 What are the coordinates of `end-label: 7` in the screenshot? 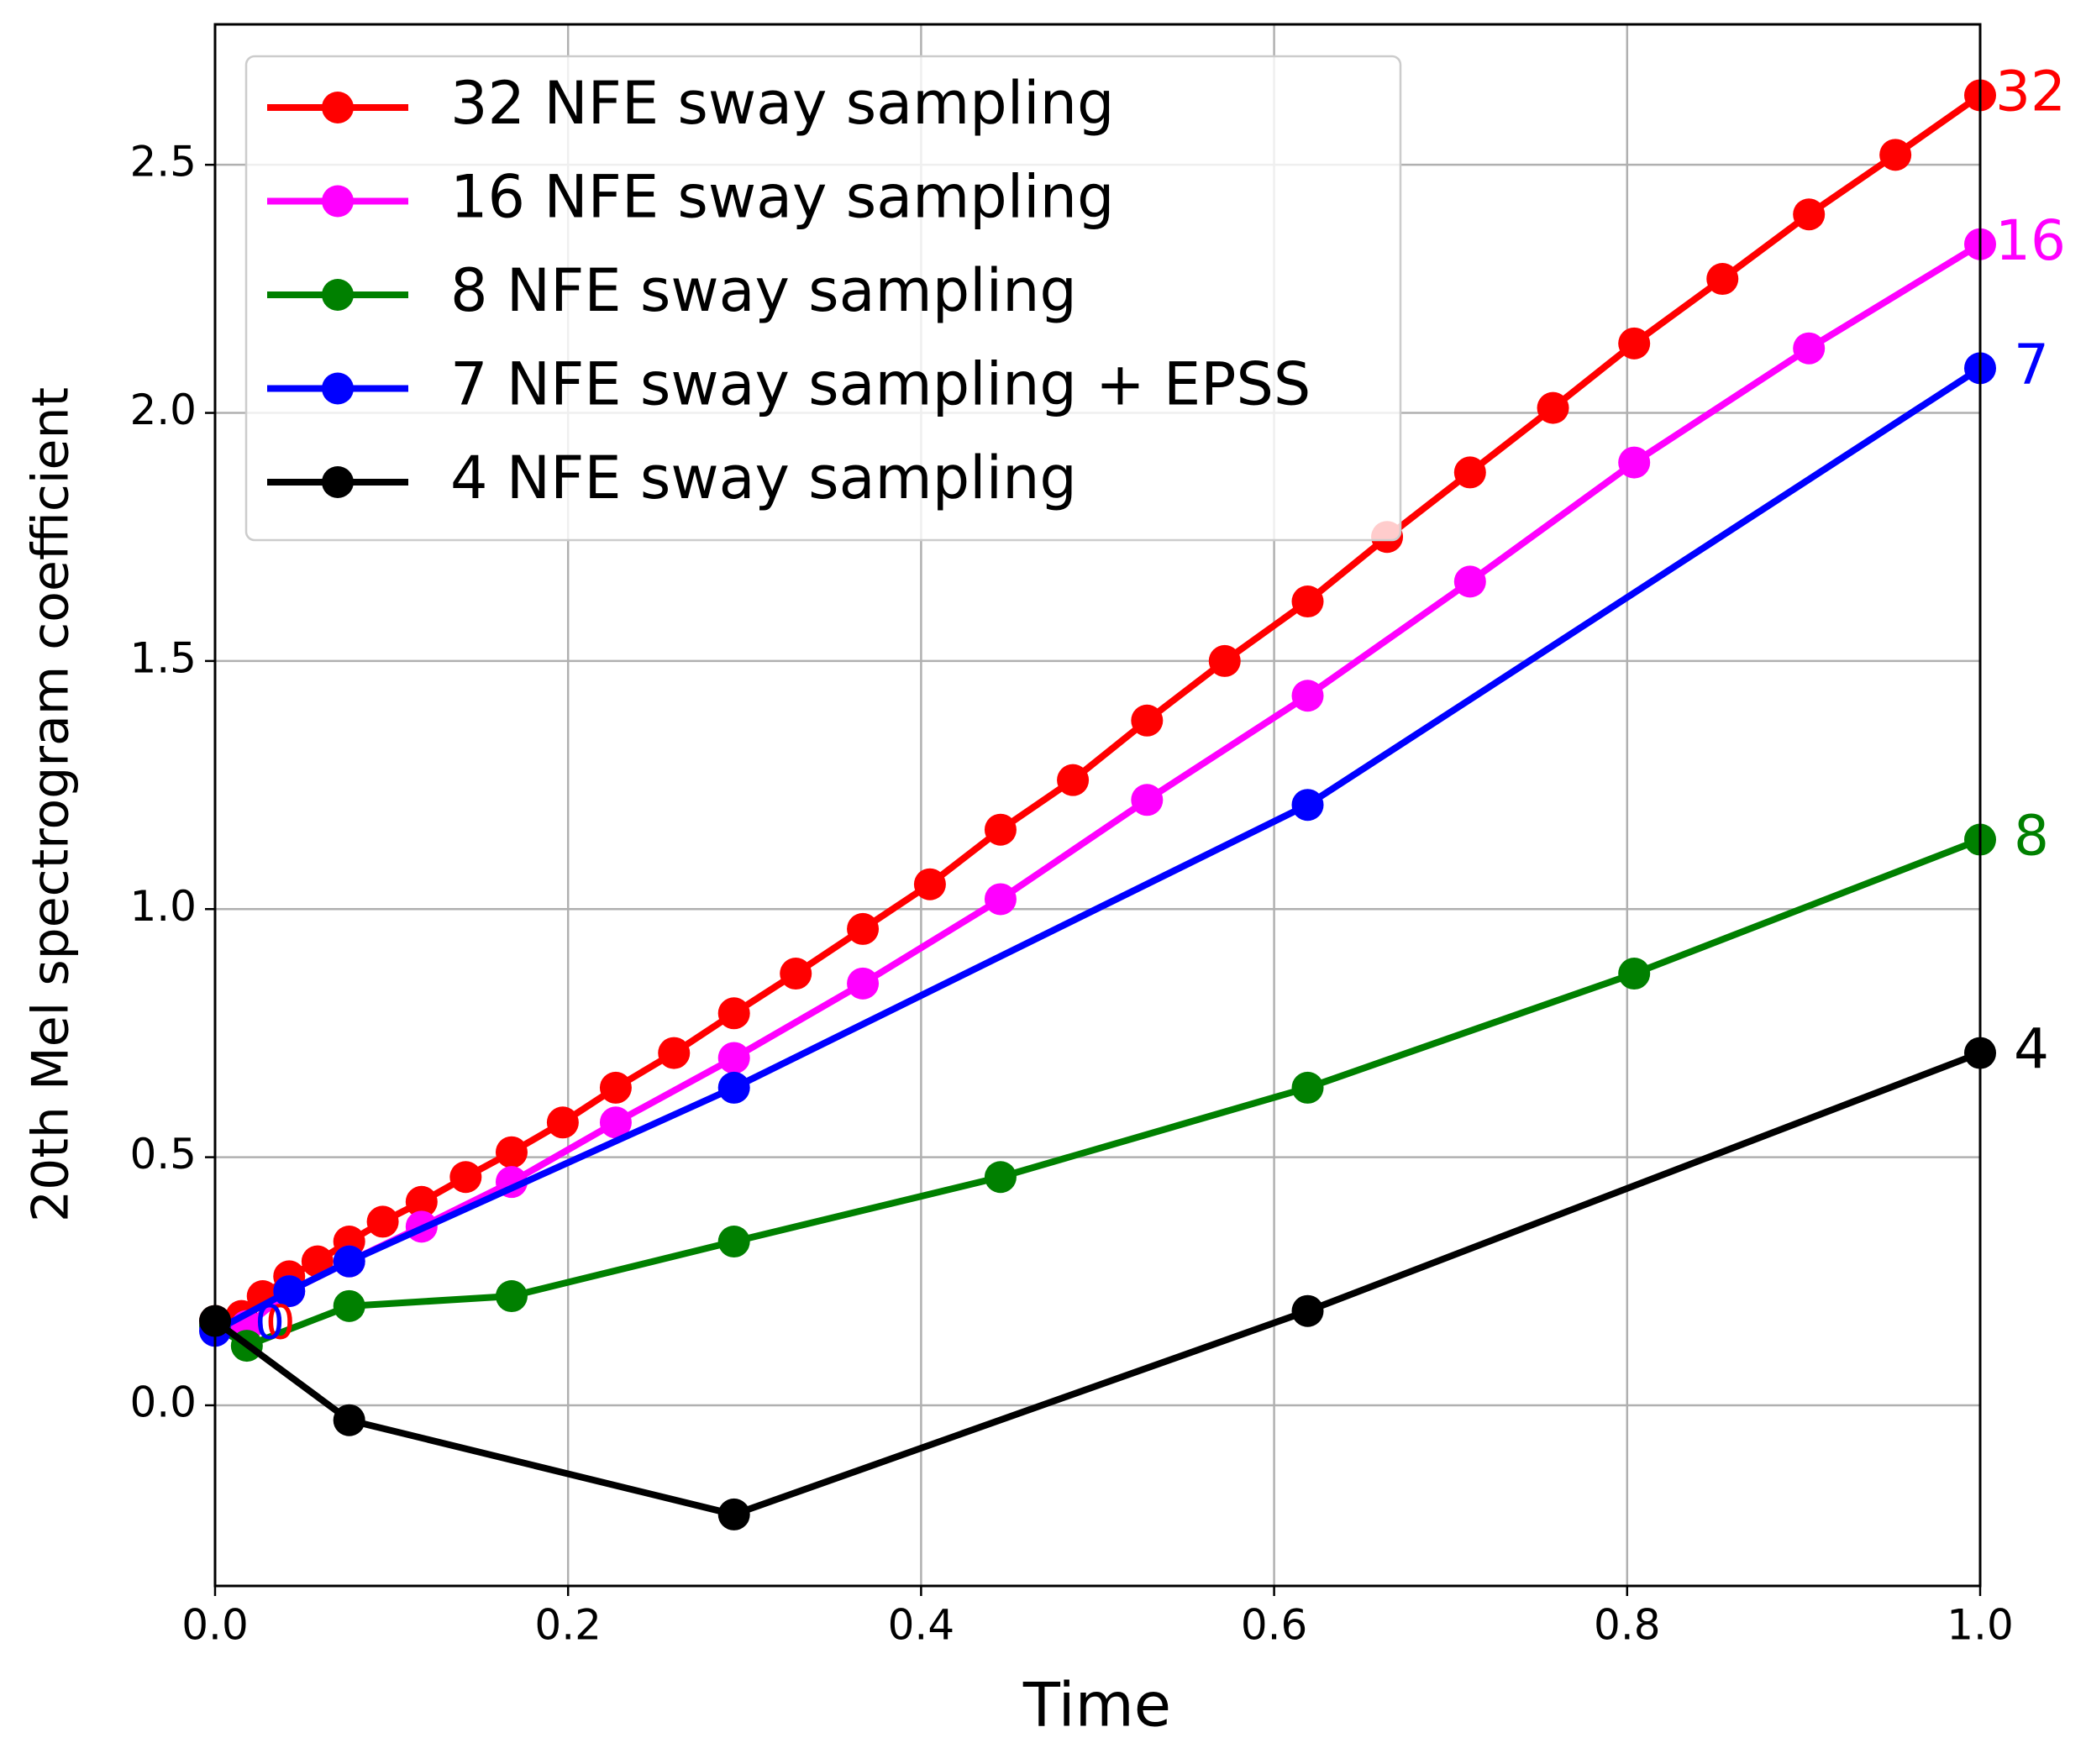 It's located at (2031, 364).